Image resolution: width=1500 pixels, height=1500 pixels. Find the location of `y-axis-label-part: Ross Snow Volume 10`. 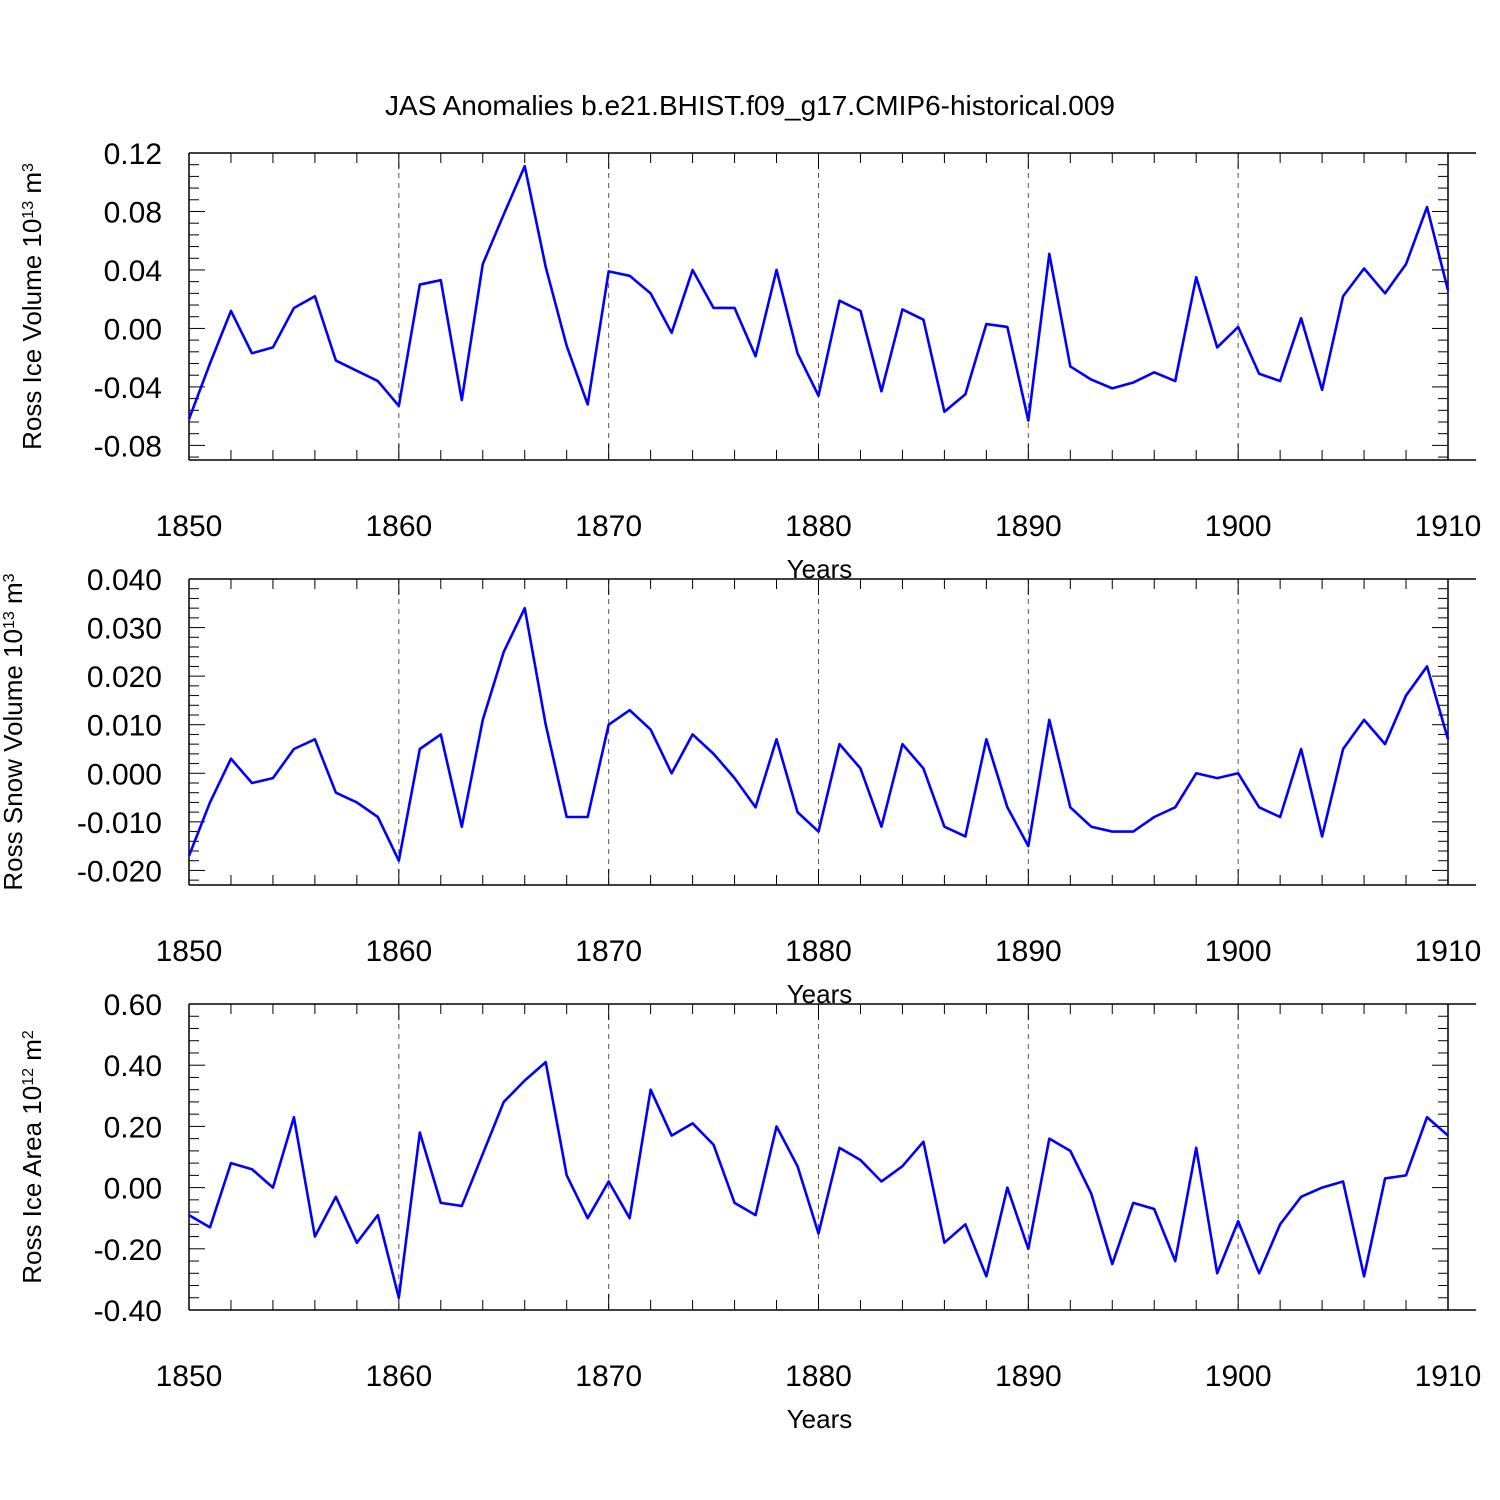

y-axis-label-part: Ross Snow Volume 10 is located at coordinates (14, 760).